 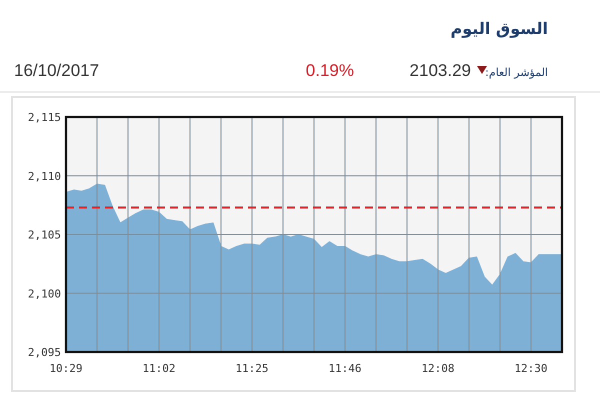 I want to click on y-tick-label: 2,100, so click(x=44, y=293).